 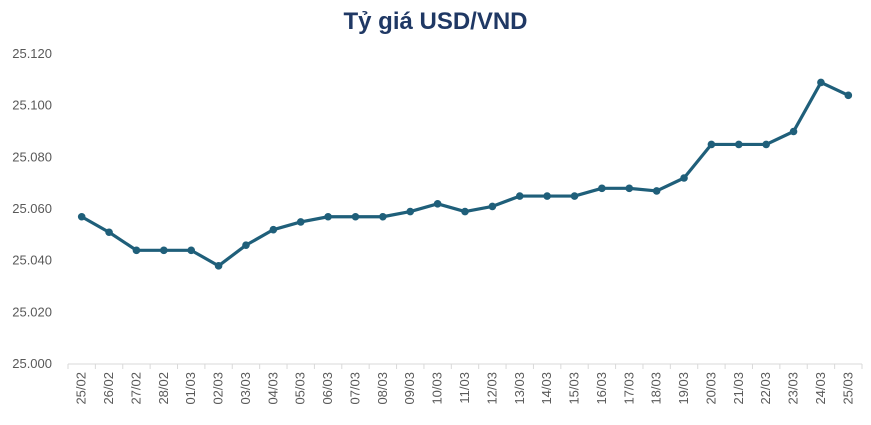 What do you see at coordinates (32, 311) in the screenshot?
I see `y-tick-label: 25.020` at bounding box center [32, 311].